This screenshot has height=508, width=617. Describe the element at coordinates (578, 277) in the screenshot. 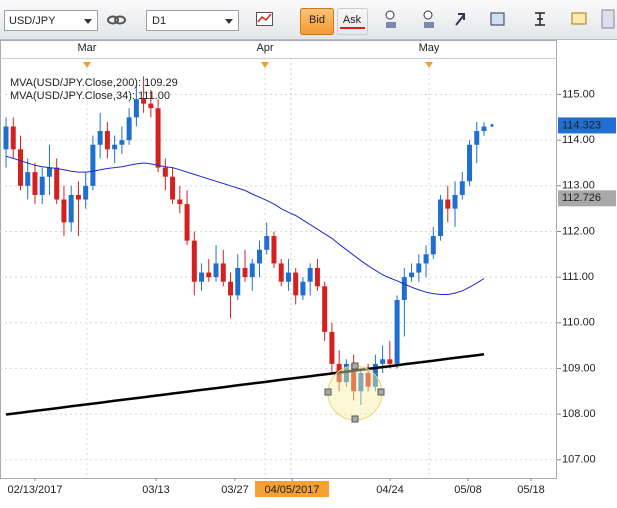

I see `y-tick-label: 111.00` at that location.